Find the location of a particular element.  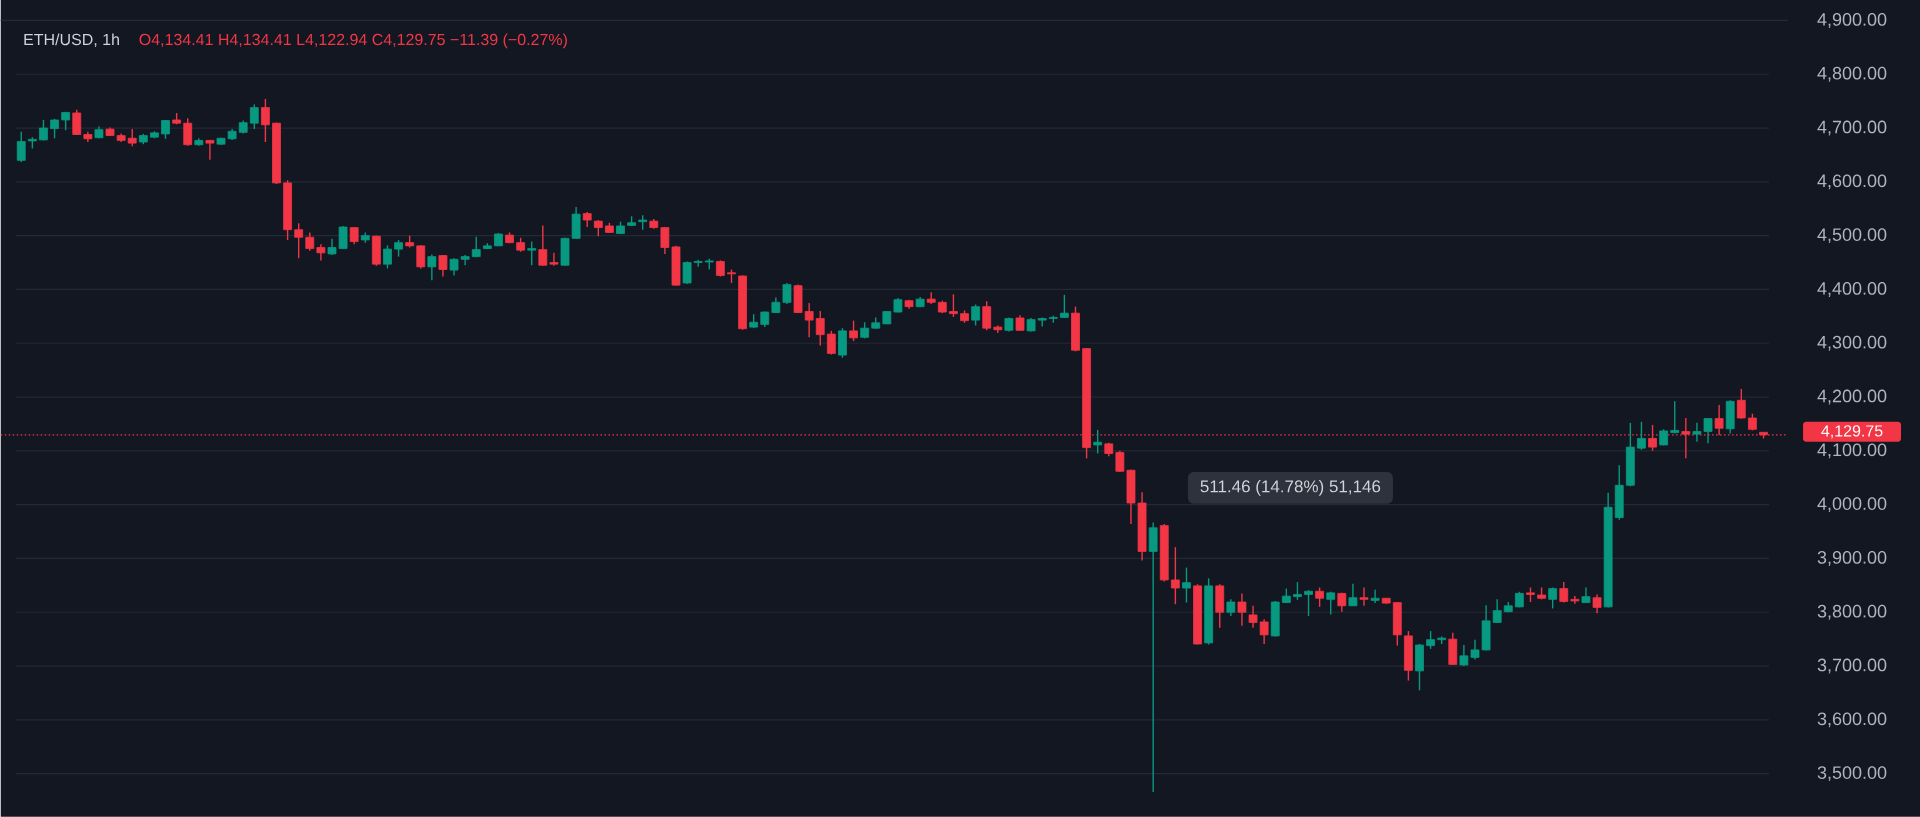

y-tick-label: 4,400.00 is located at coordinates (1852, 290).